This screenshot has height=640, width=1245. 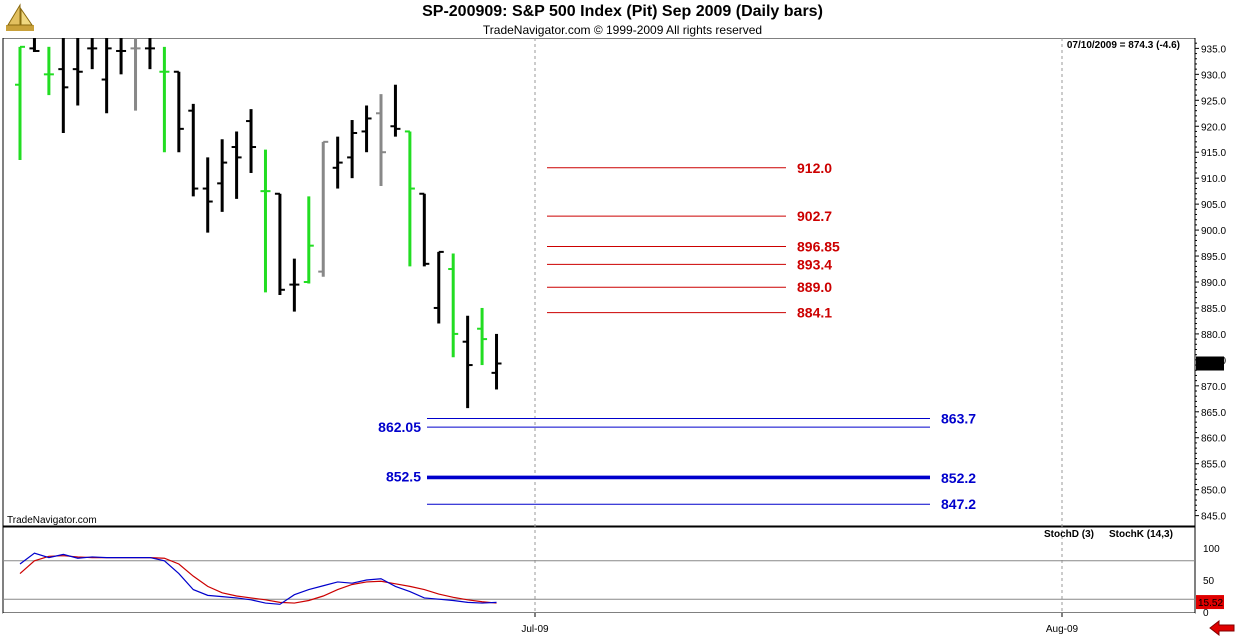 I want to click on last-price-tag: 874.3, so click(x=1210, y=365).